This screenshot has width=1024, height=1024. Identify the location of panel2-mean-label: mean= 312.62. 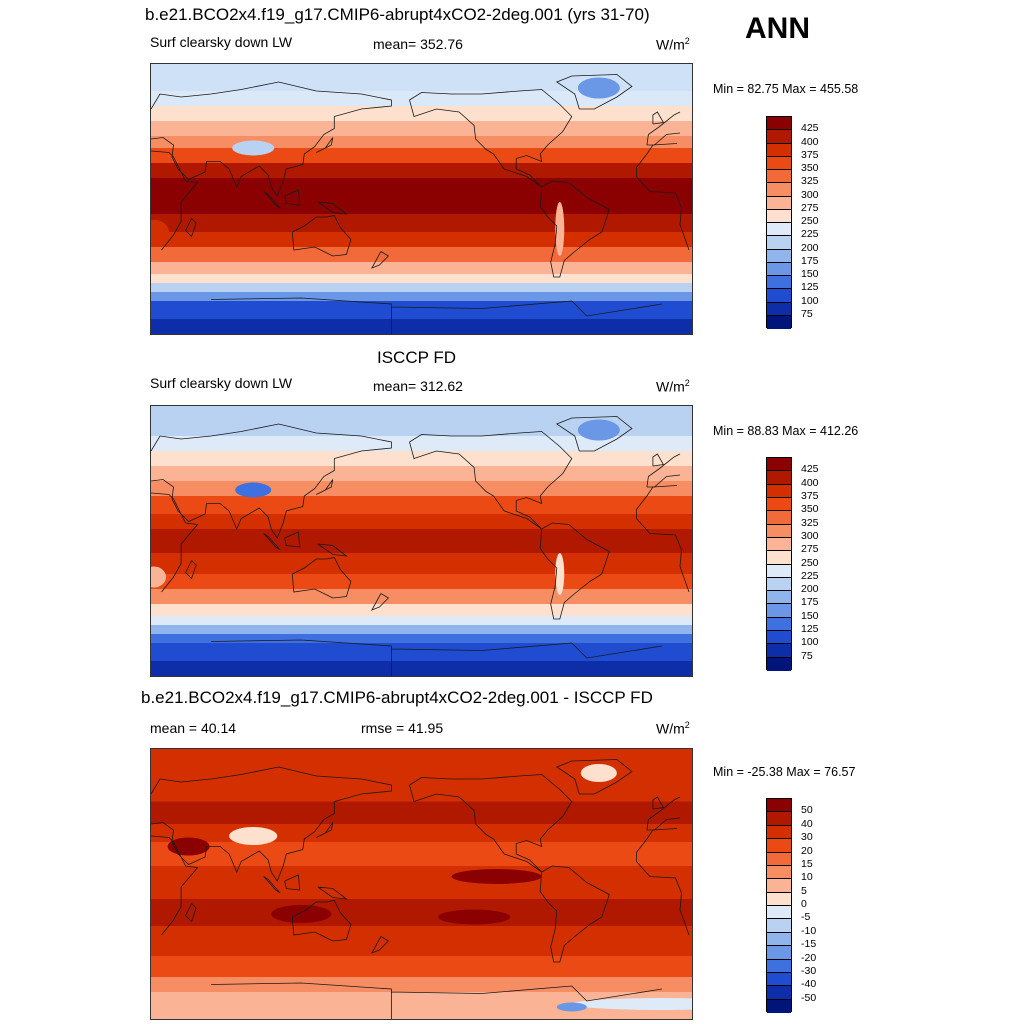
(418, 386).